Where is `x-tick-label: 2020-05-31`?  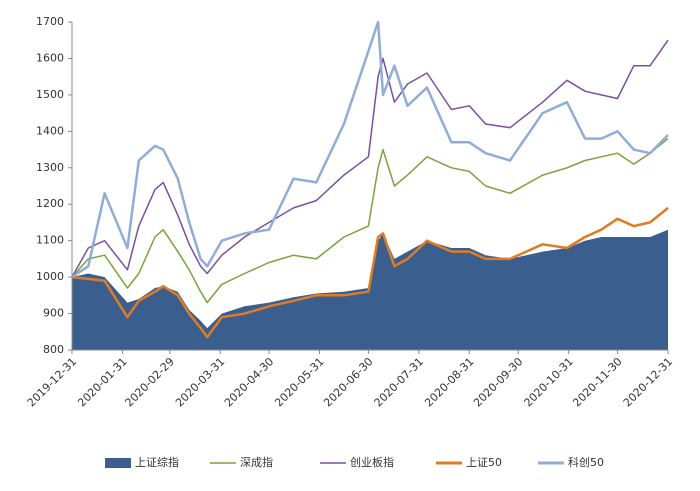 x-tick-label: 2020-05-31 is located at coordinates (299, 382).